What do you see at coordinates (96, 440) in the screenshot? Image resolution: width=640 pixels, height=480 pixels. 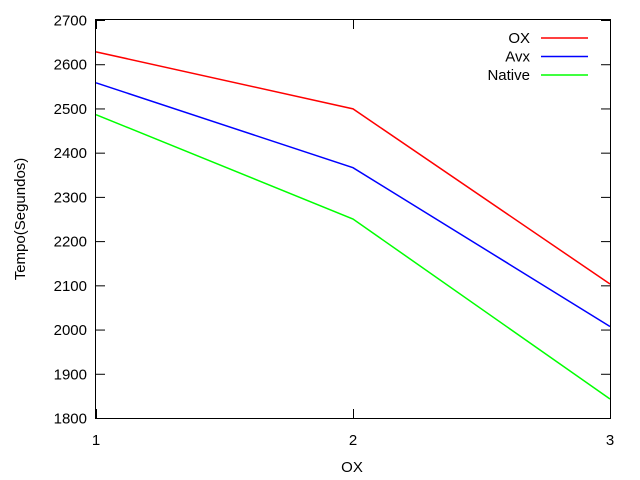 I see `x-tick-label: 1` at bounding box center [96, 440].